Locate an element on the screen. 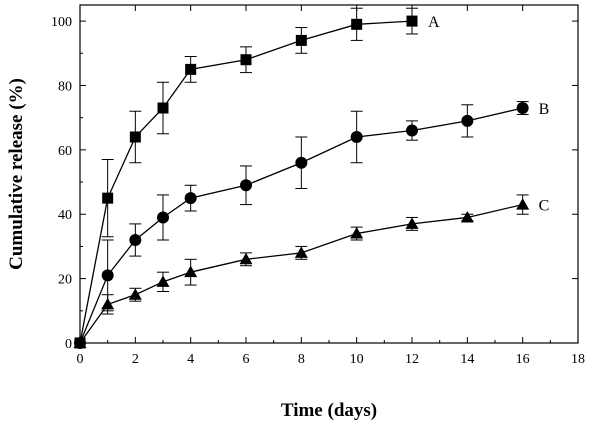 The height and width of the screenshot is (430, 600). y-tick-label: 0 is located at coordinates (68, 344).